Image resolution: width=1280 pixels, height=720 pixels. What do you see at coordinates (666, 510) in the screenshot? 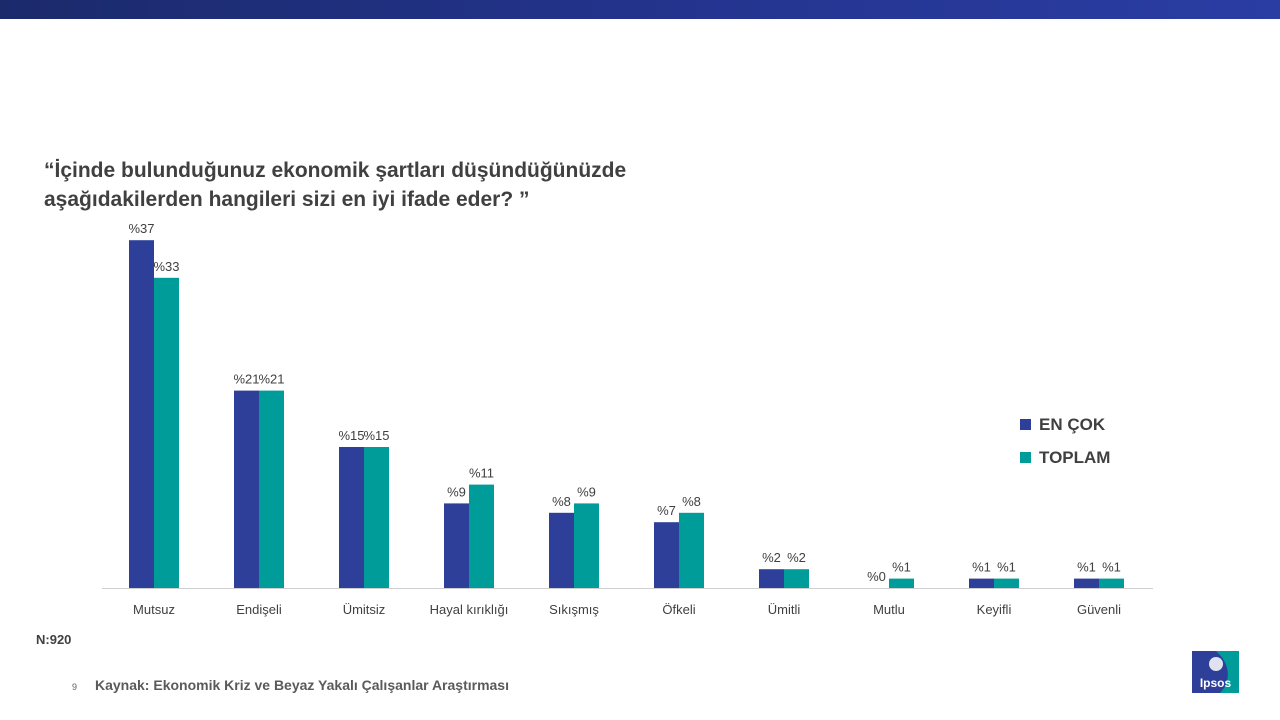
I see `data-label-0-5: %7` at bounding box center [666, 510].